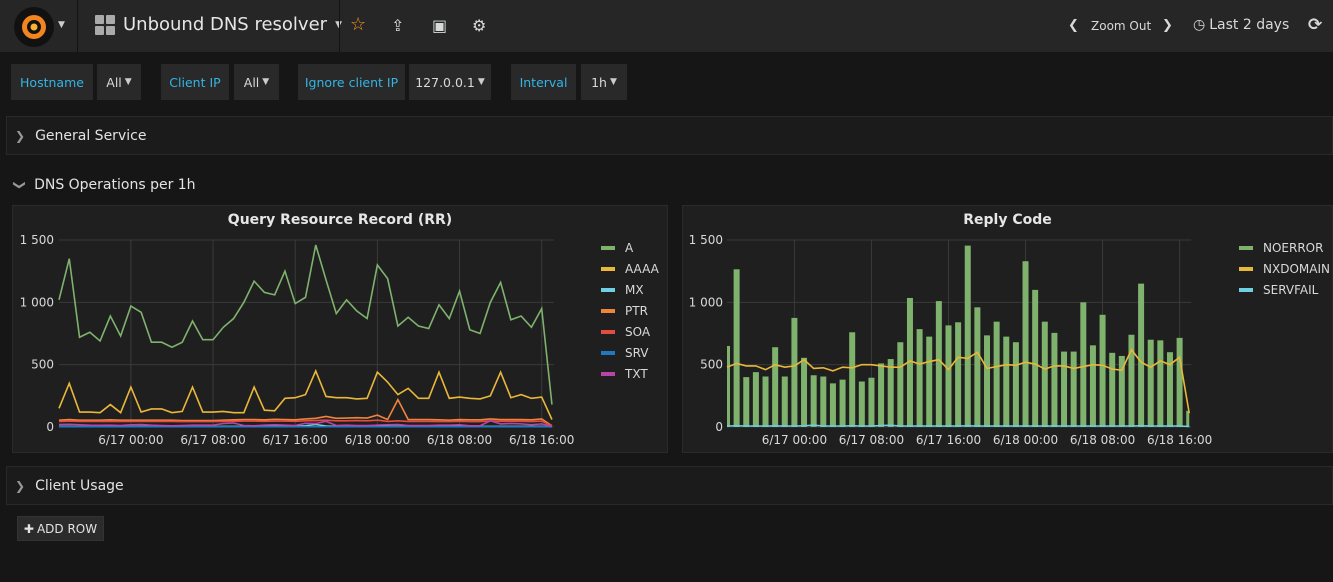 This screenshot has height=582, width=1333. What do you see at coordinates (305, 324) in the screenshot?
I see `series-line-a` at bounding box center [305, 324].